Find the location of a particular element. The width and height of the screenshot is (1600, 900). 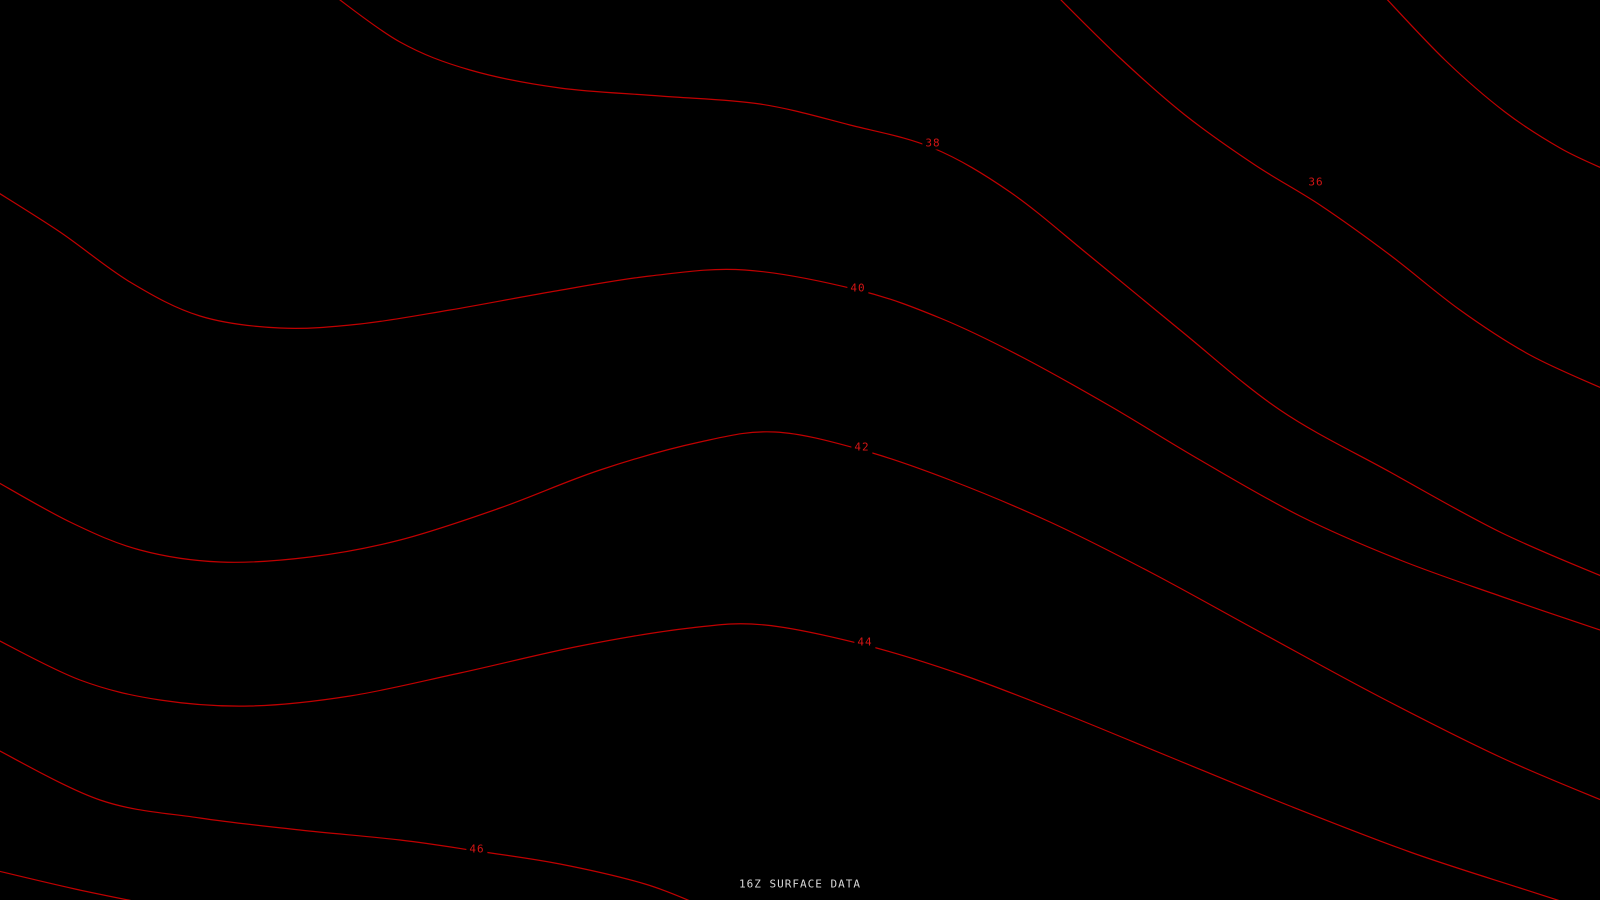

contour-label-46: 46 is located at coordinates (477, 849).